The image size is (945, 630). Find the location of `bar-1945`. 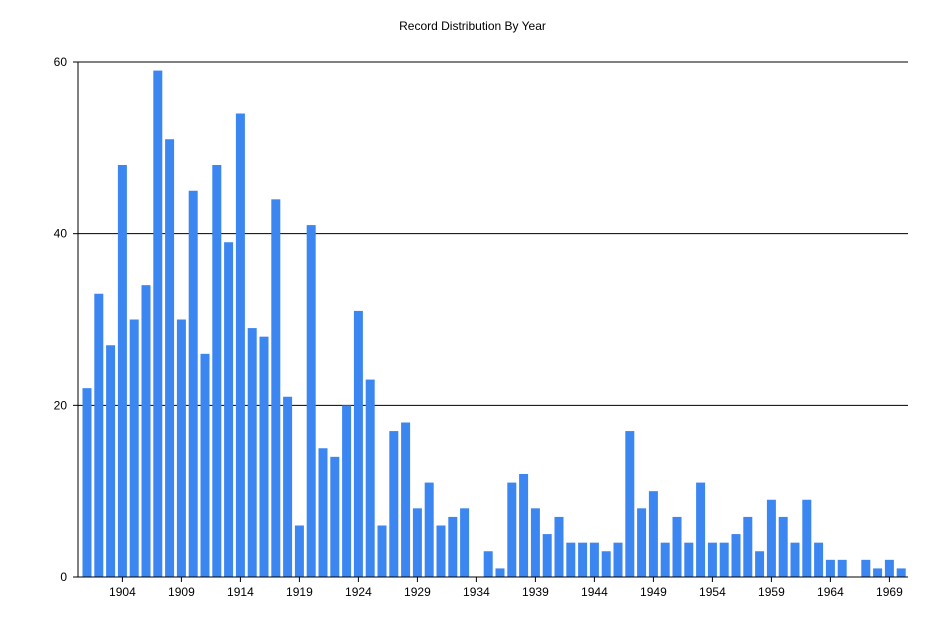

bar-1945 is located at coordinates (606, 564).